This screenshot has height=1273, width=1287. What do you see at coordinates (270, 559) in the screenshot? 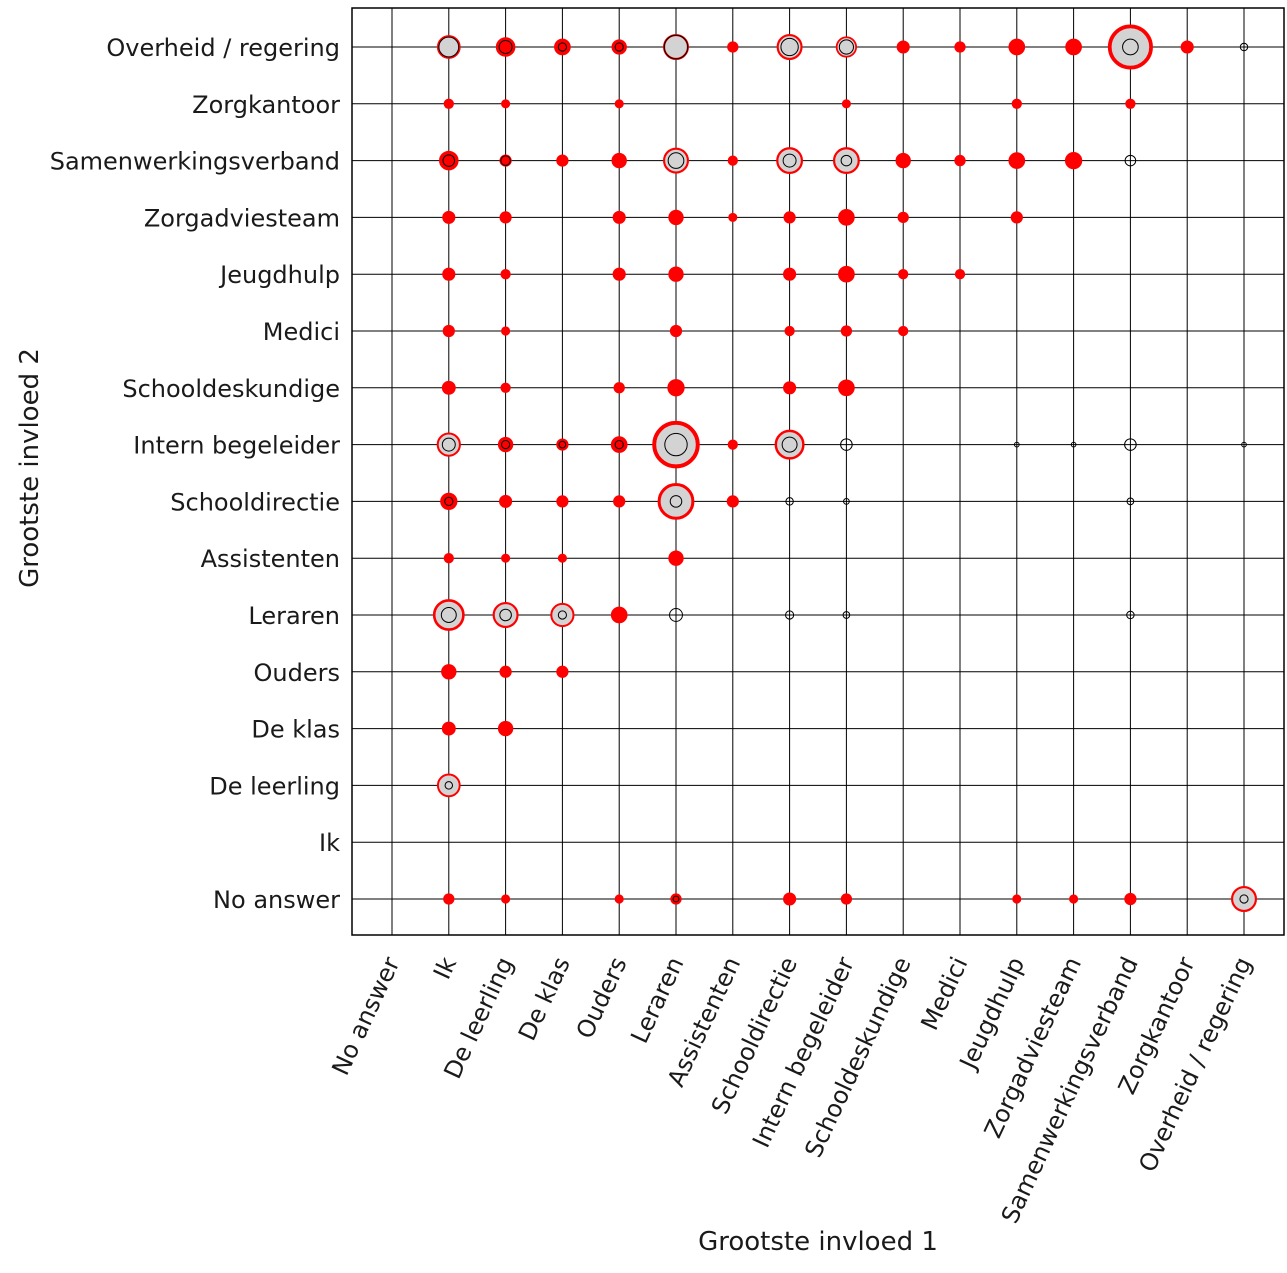
I see `y-tick-label: Assistenten` at bounding box center [270, 559].